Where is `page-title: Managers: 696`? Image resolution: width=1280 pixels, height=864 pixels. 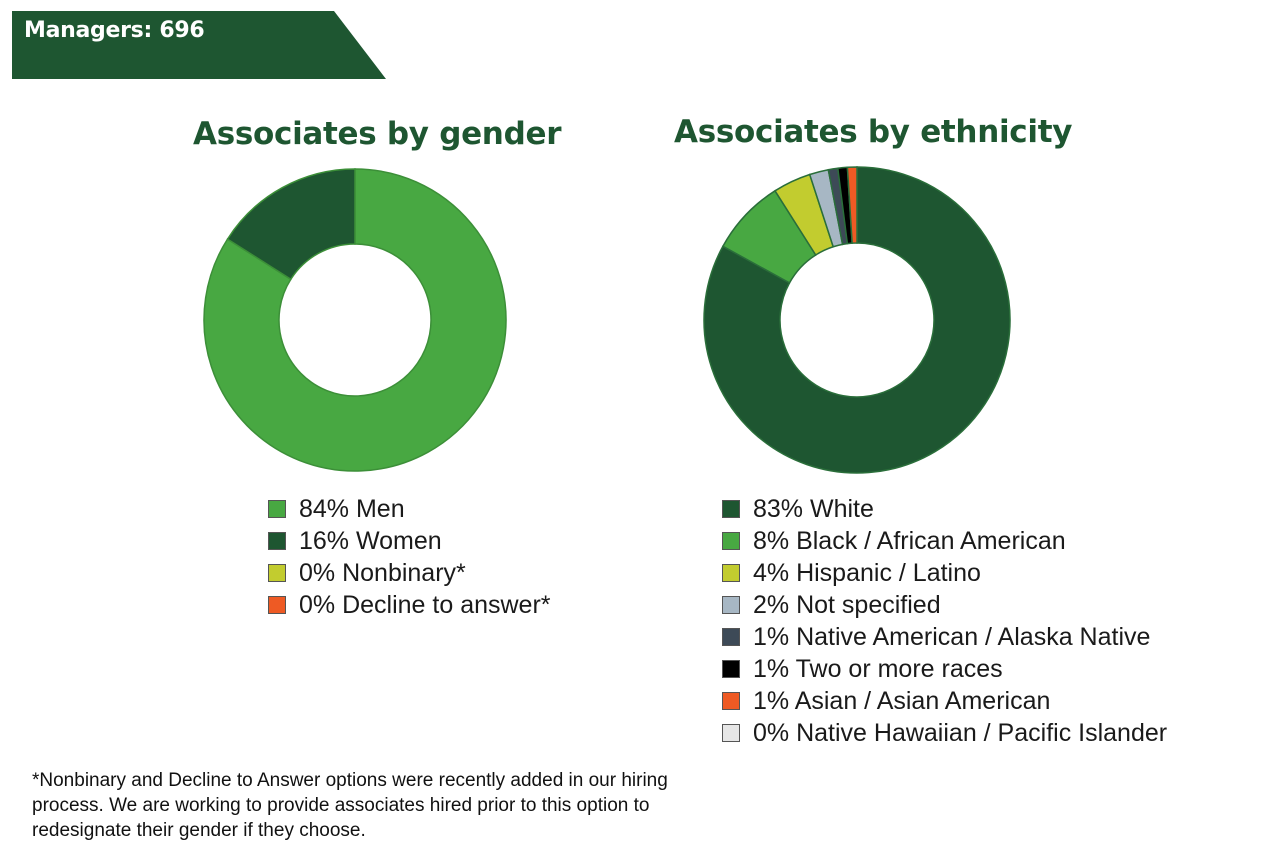 page-title: Managers: 696 is located at coordinates (114, 30).